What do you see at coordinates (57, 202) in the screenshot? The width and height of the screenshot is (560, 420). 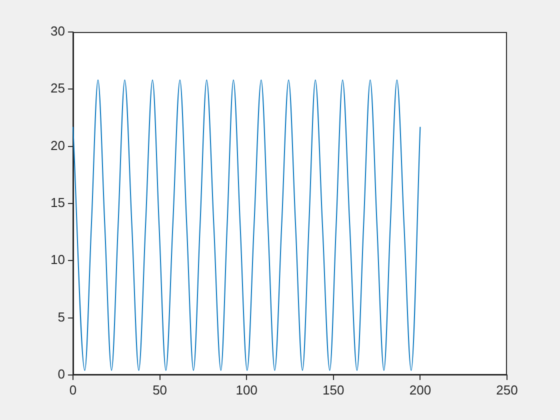 I see `y-tick-label: 15` at bounding box center [57, 202].